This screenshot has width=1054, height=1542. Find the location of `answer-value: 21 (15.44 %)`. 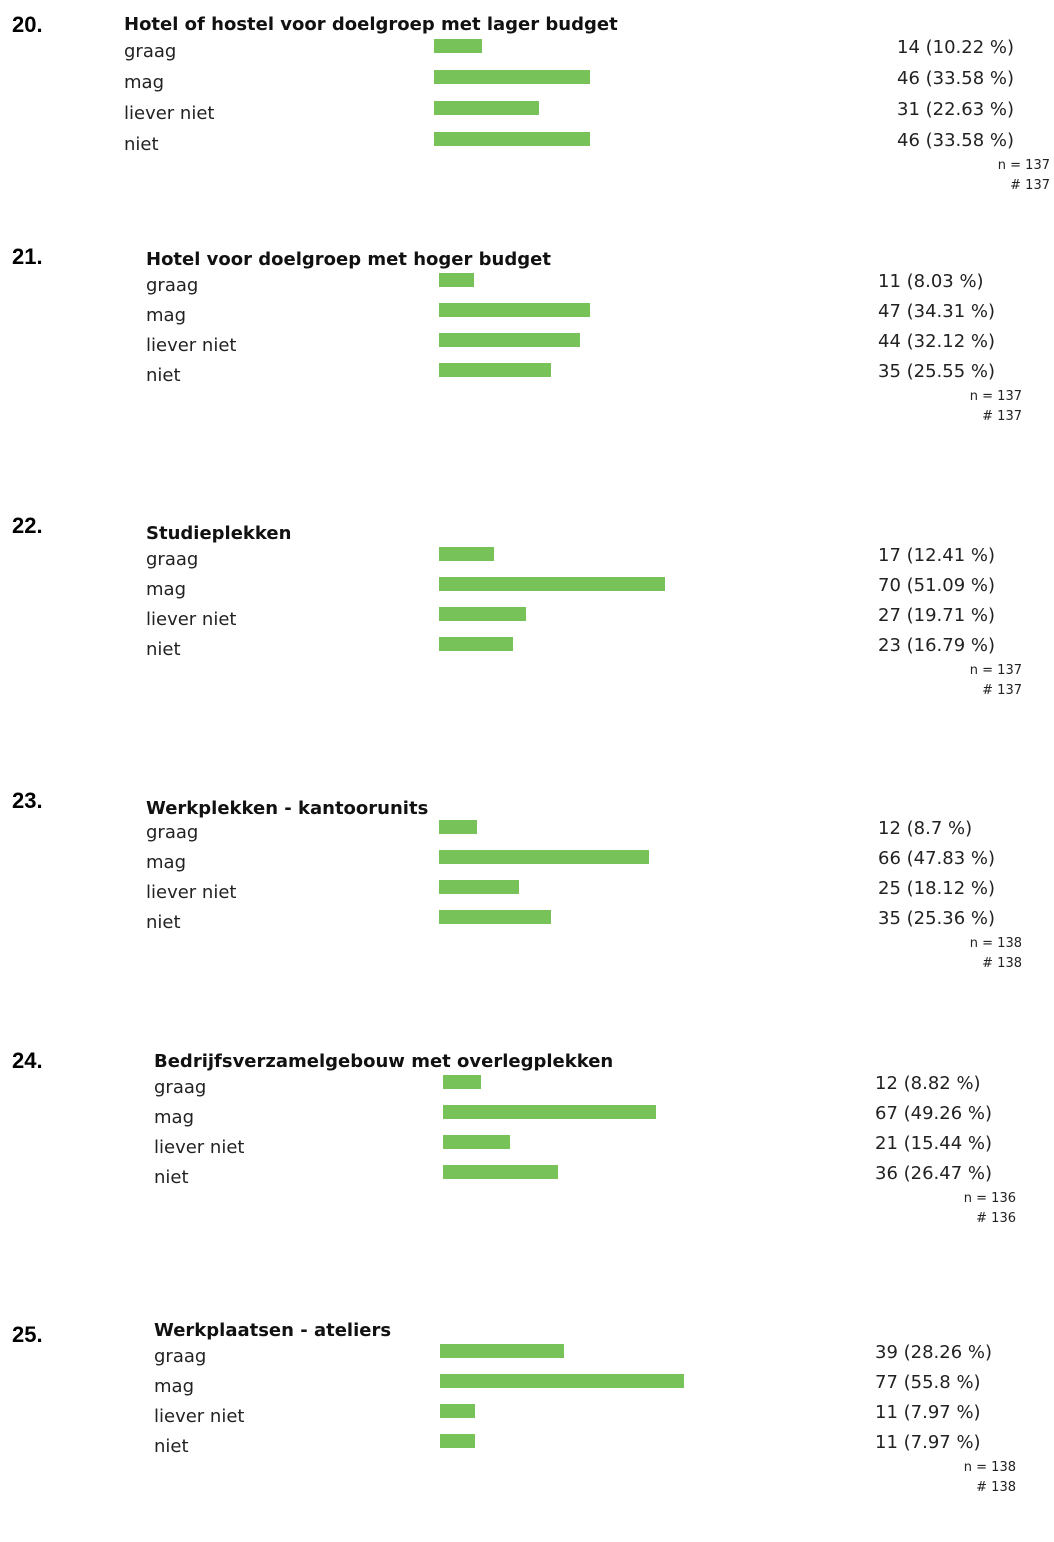

answer-value: 21 (15.44 %) is located at coordinates (934, 1143).